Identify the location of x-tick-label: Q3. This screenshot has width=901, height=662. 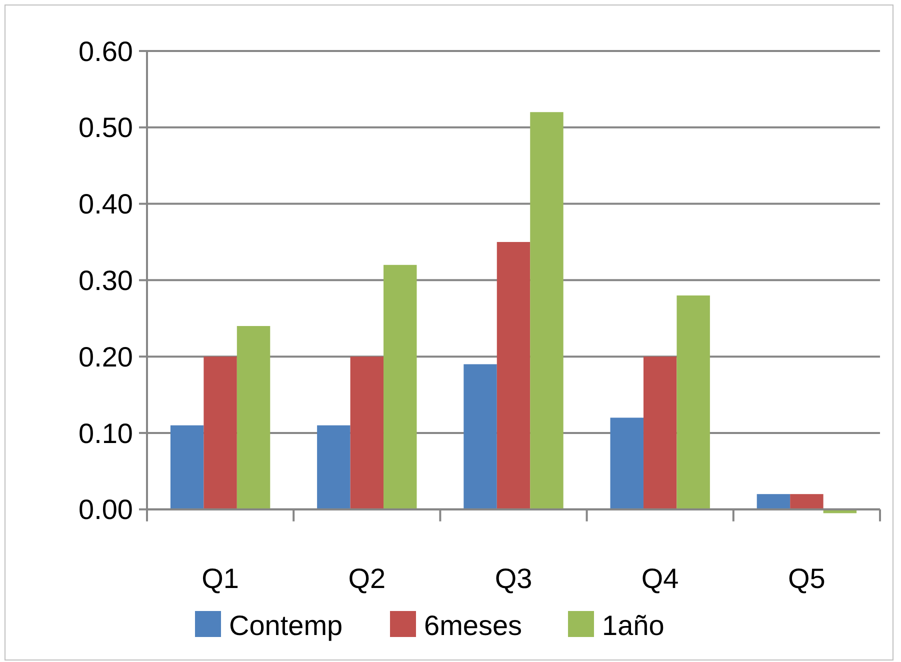
(513, 578).